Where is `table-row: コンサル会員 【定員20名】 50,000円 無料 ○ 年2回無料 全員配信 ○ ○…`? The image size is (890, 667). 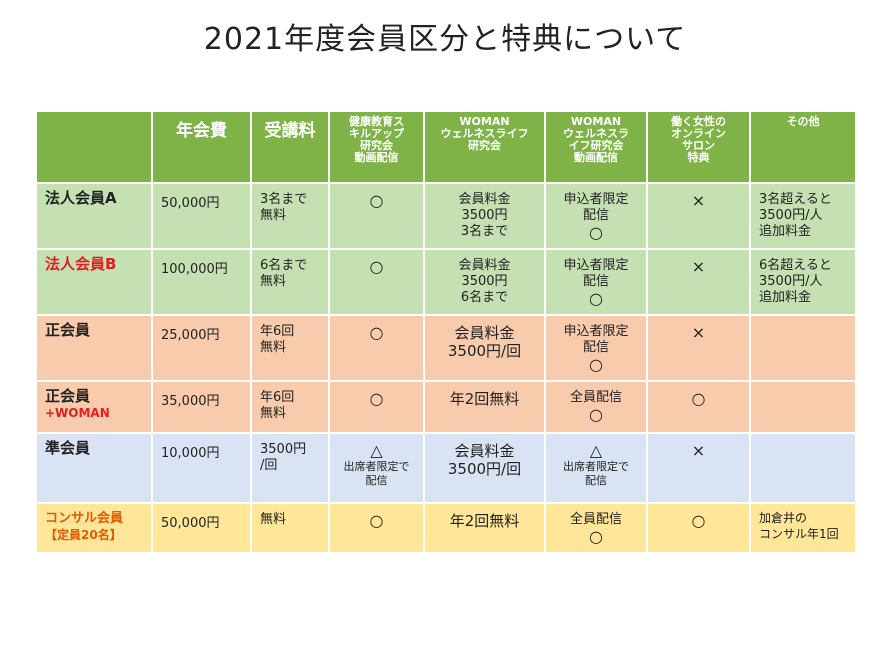
table-row: コンサル会員 【定員20名】 50,000円 無料 ○ 年2回無料 全員配信 ○ ○… is located at coordinates (446, 528).